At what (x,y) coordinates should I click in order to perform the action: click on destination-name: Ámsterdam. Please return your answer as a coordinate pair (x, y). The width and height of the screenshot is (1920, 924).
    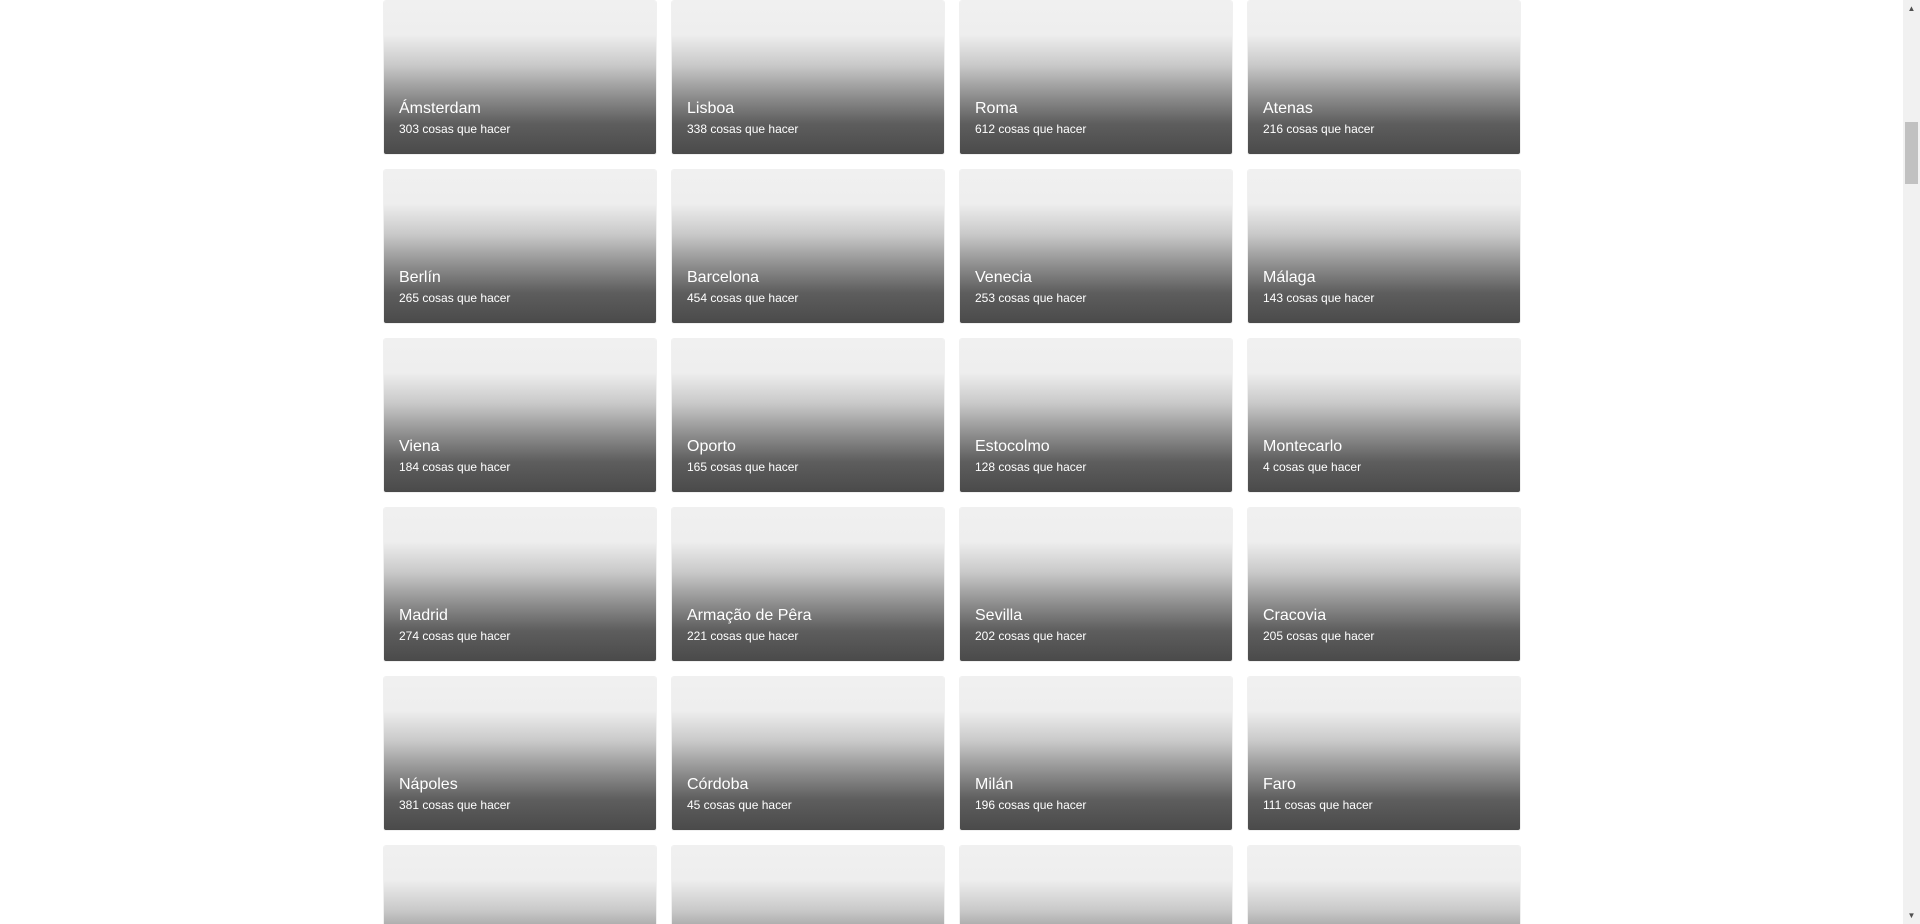
    Looking at the image, I should click on (440, 108).